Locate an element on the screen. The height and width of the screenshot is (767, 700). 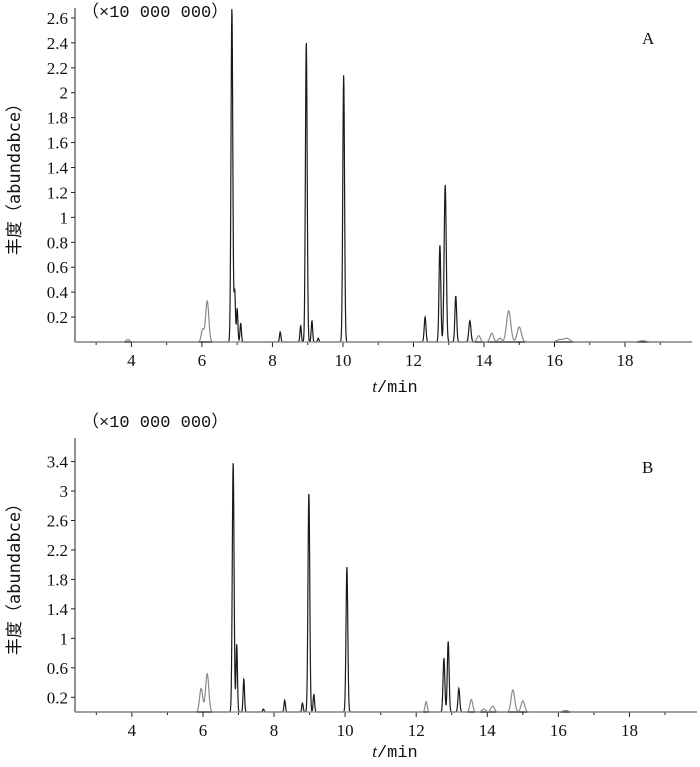
panel-a-x-tick-label: 16 is located at coordinates (554, 360).